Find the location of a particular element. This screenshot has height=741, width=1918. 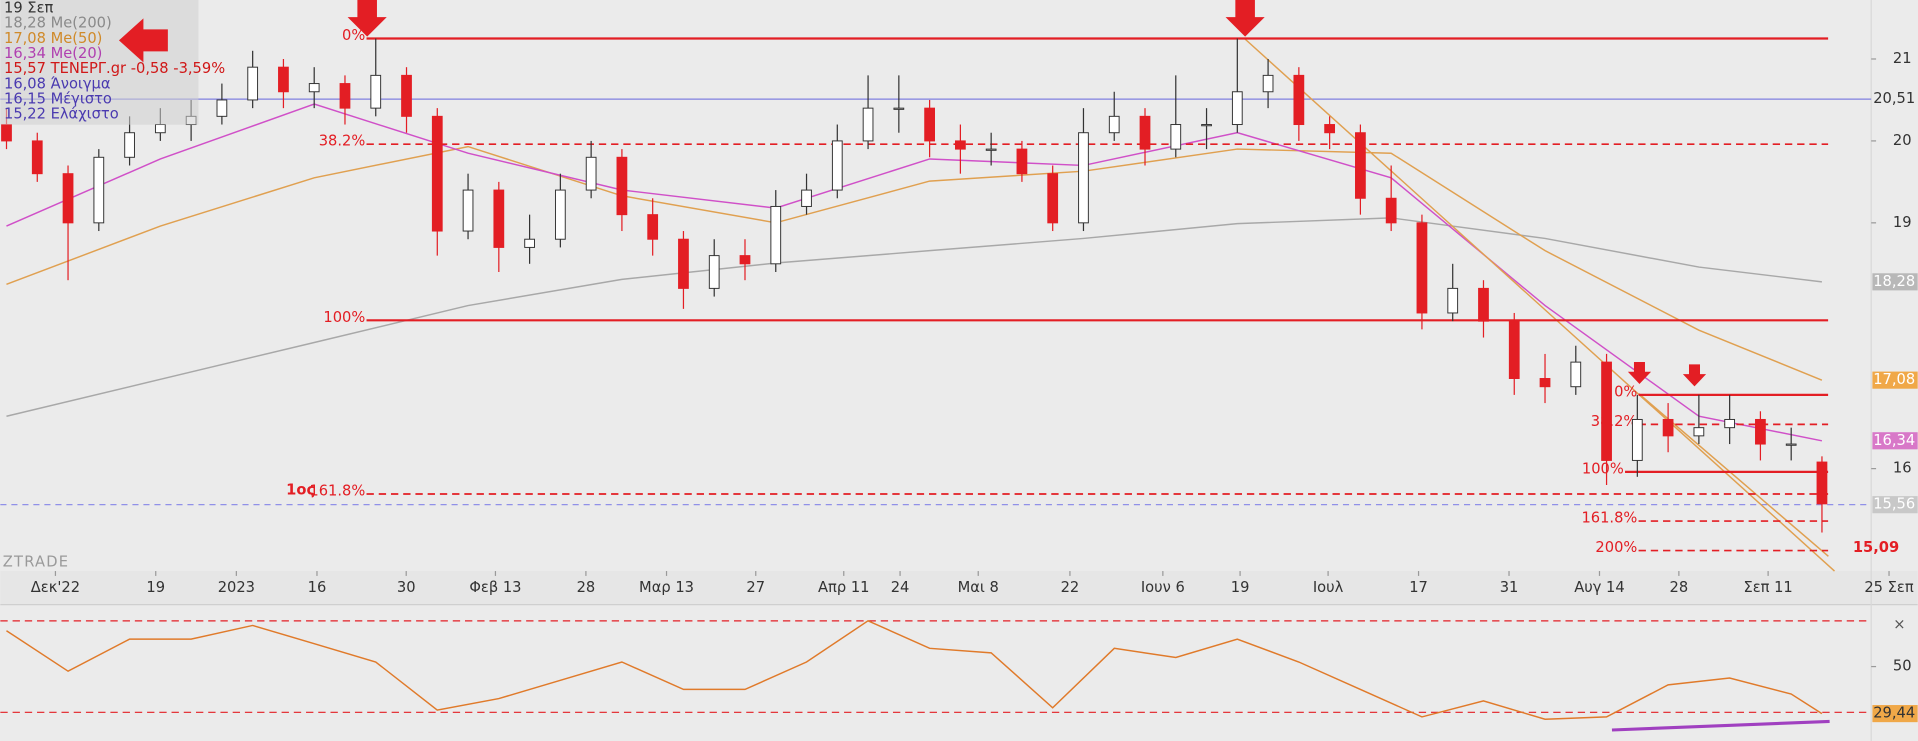

fib-label: 161.8% is located at coordinates (337, 491).